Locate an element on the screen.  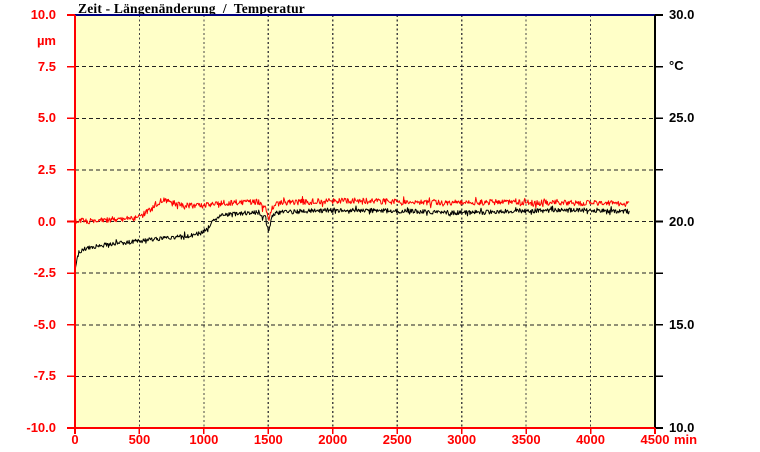
x-axis-tick-label: 4500 is located at coordinates (655, 439).